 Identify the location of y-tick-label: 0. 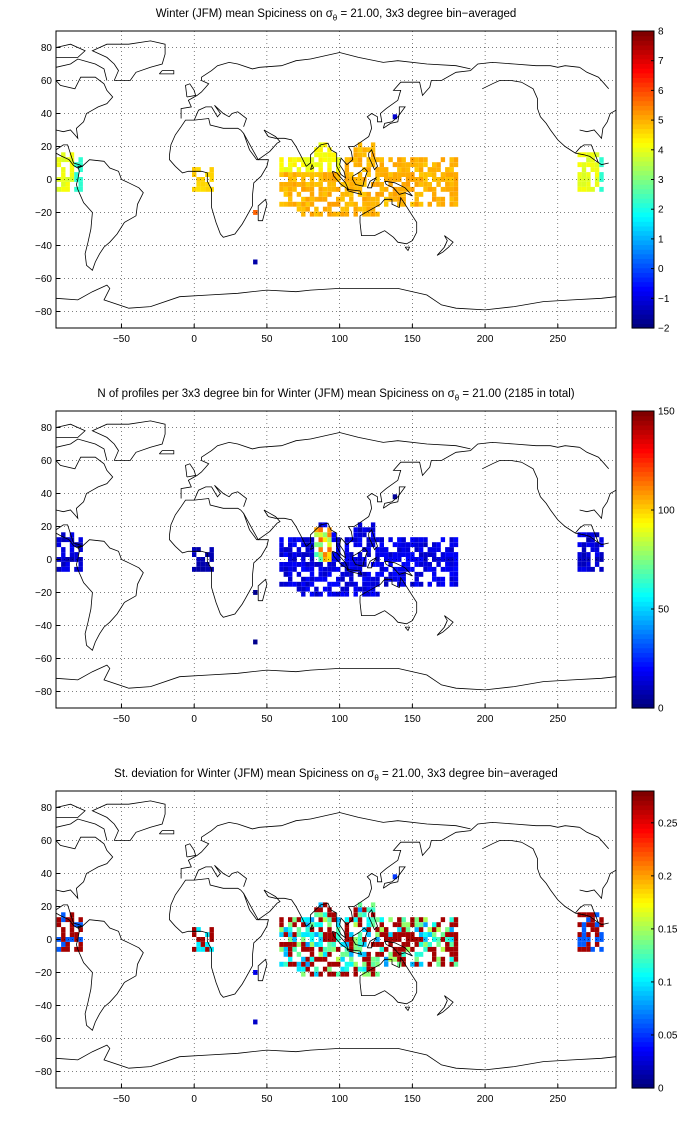
(49, 560).